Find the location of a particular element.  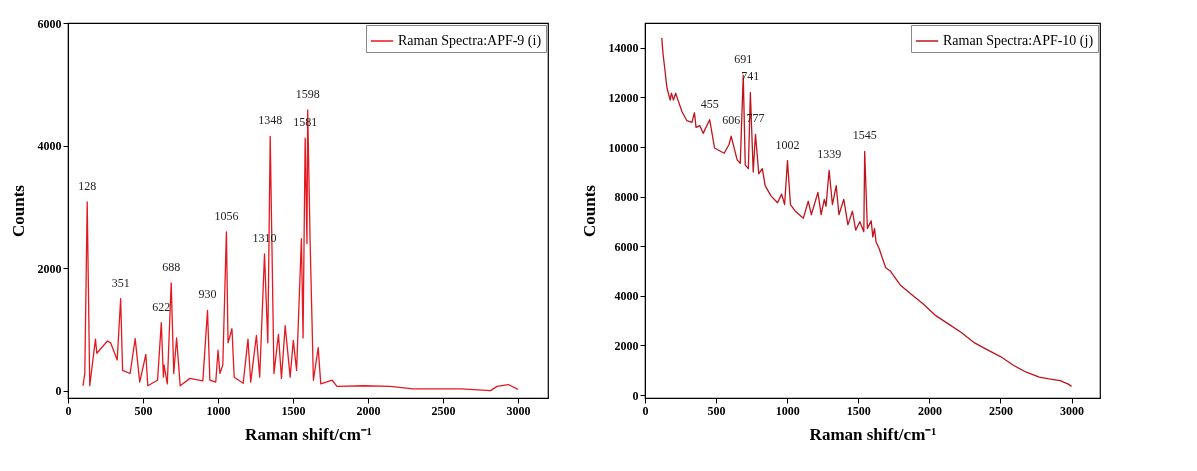

annotation: 455 is located at coordinates (709, 103).